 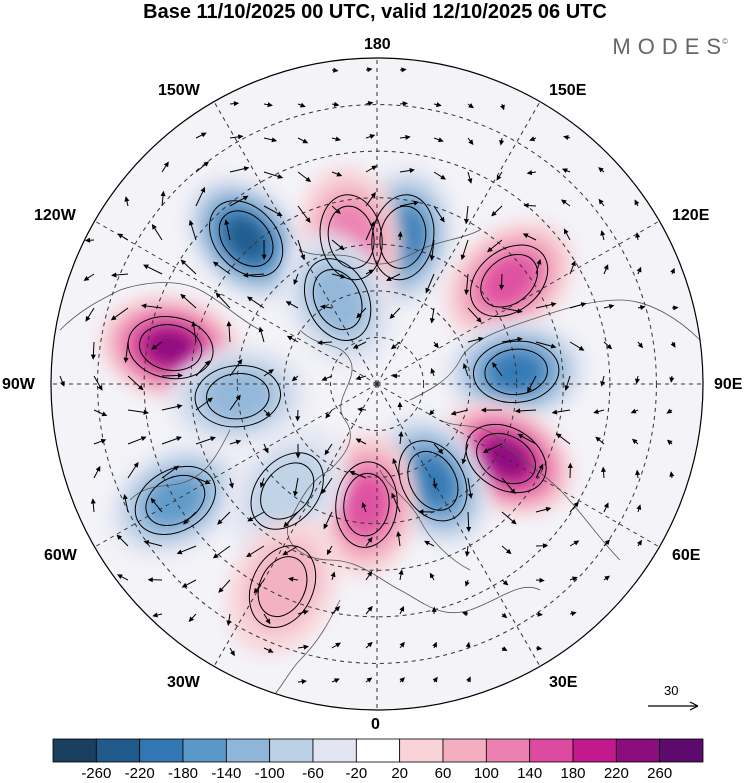 What do you see at coordinates (377, 44) in the screenshot?
I see `lon-label-180: 180` at bounding box center [377, 44].